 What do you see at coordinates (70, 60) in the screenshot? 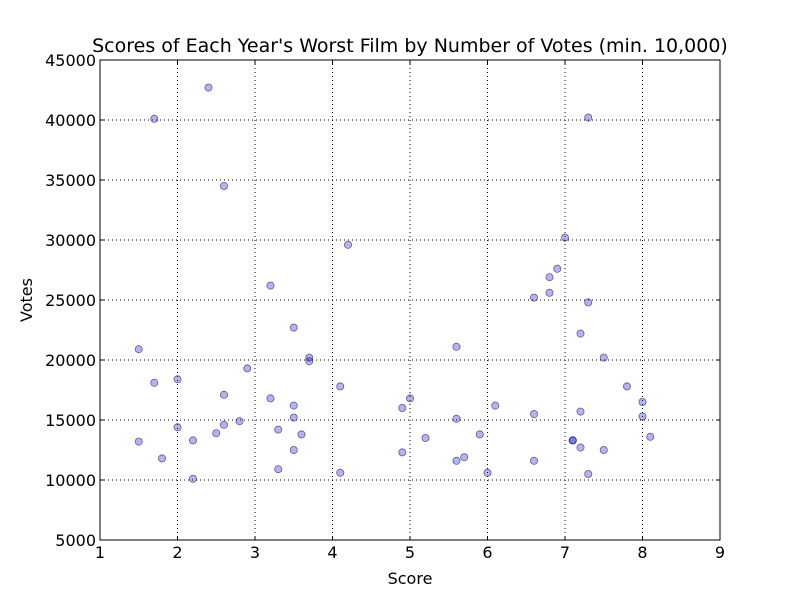
I see `y-tick-label: 45000` at bounding box center [70, 60].